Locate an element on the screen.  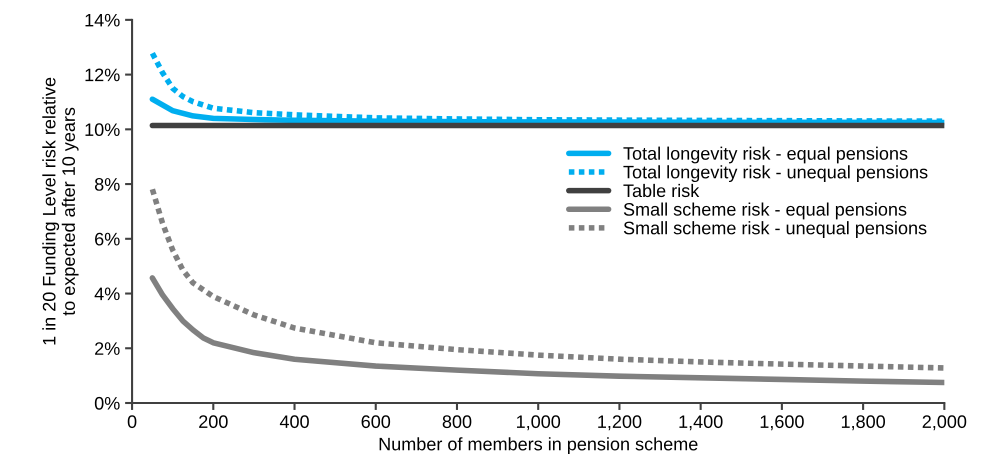
x-axis-title: Number of members in pension scheme is located at coordinates (539, 445).